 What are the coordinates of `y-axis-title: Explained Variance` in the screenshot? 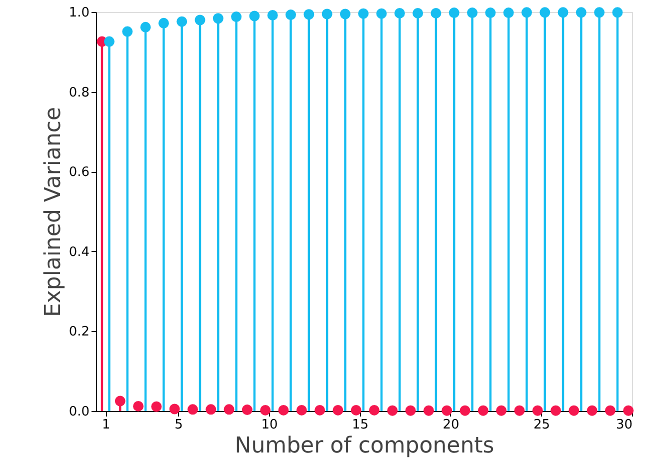 It's located at (53, 212).